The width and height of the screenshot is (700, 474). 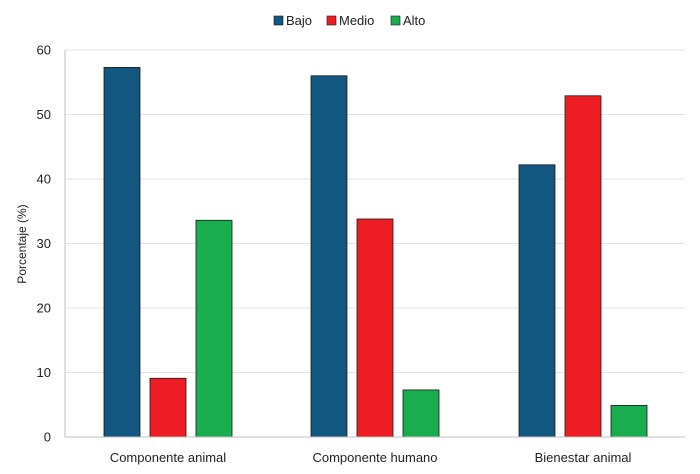 What do you see at coordinates (47, 437) in the screenshot?
I see `y-tick-label: 0` at bounding box center [47, 437].